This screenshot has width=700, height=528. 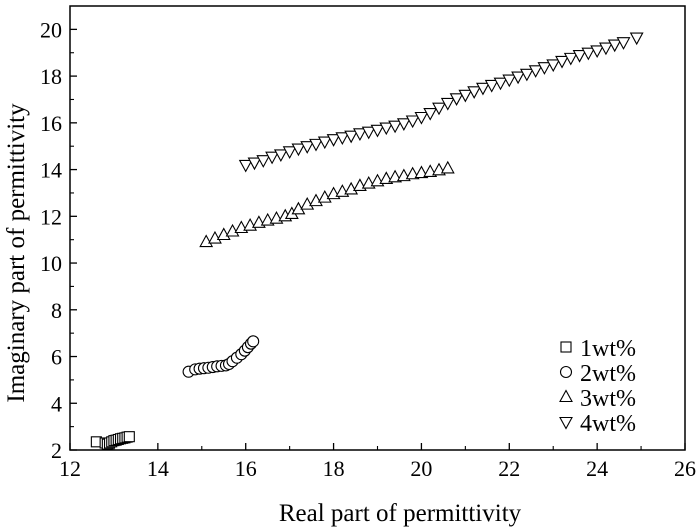 I want to click on x-axis-title: Real part of permittivity, so click(x=400, y=513).